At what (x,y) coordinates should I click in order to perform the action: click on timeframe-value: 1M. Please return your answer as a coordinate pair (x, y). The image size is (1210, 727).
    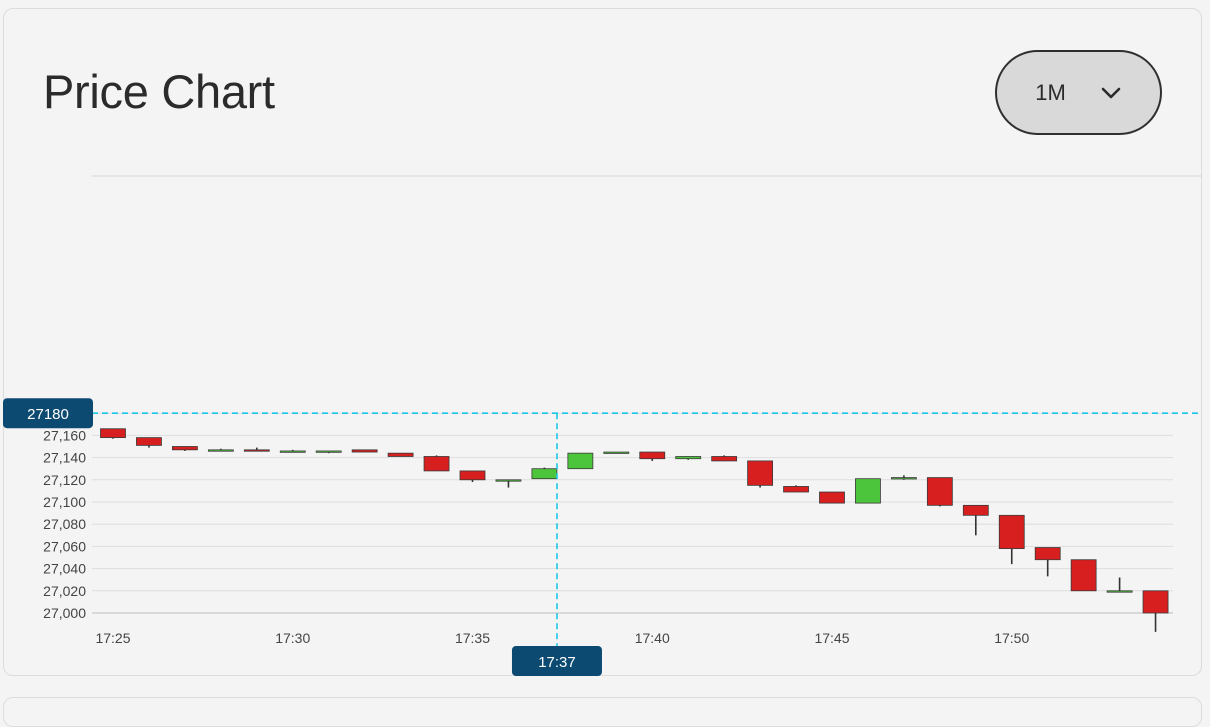
    Looking at the image, I should click on (1050, 92).